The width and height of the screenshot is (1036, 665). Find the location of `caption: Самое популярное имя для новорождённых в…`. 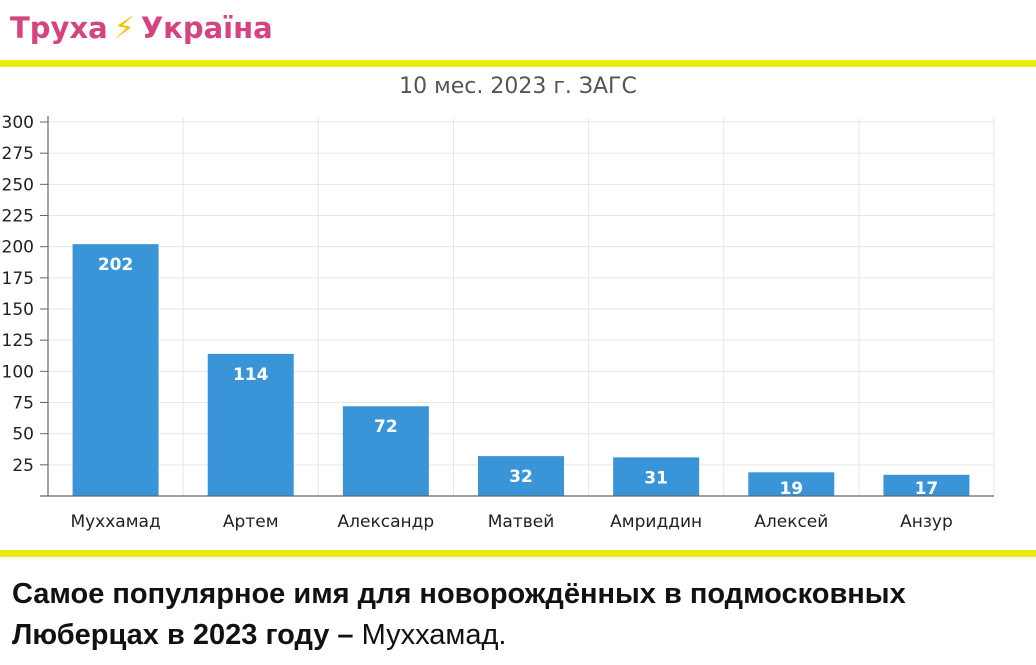

caption: Самое популярное имя для новорождённых в… is located at coordinates (522, 615).